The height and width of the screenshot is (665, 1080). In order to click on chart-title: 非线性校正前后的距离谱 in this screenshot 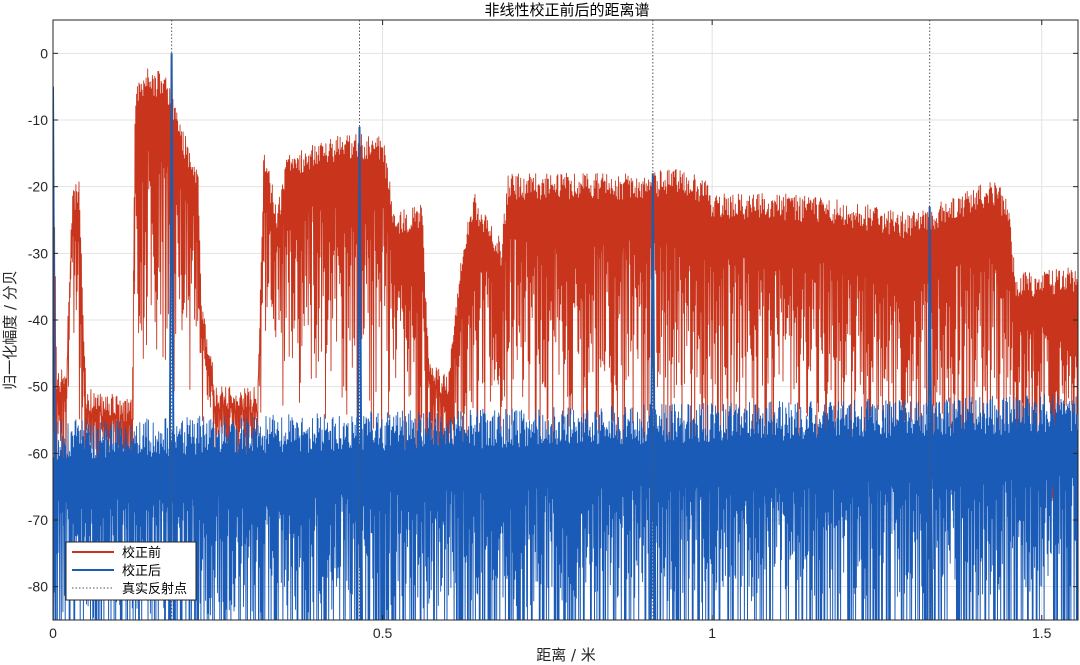, I will do `click(566, 10)`.